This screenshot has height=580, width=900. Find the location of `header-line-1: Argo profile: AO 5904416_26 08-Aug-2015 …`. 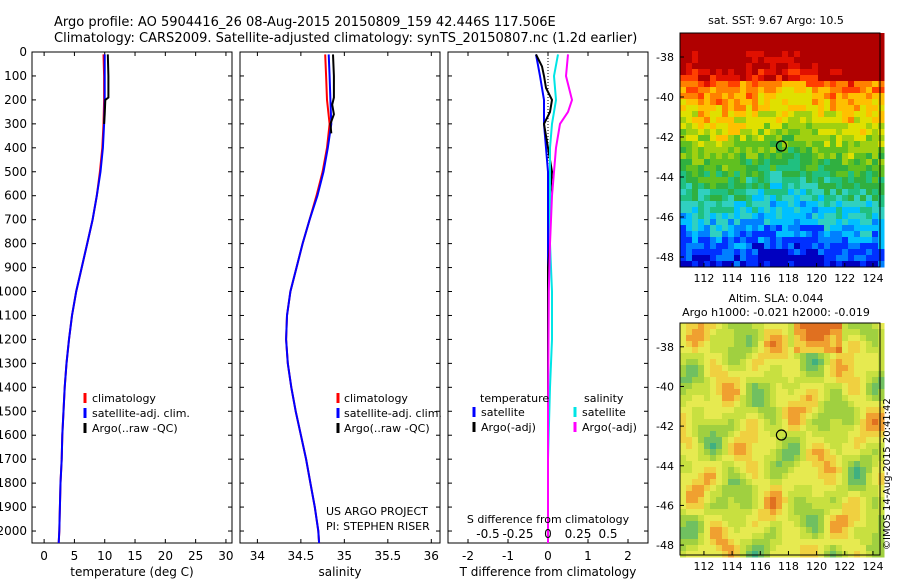

header-line-1: Argo profile: AO 5904416_26 08-Aug-2015 … is located at coordinates (305, 22).